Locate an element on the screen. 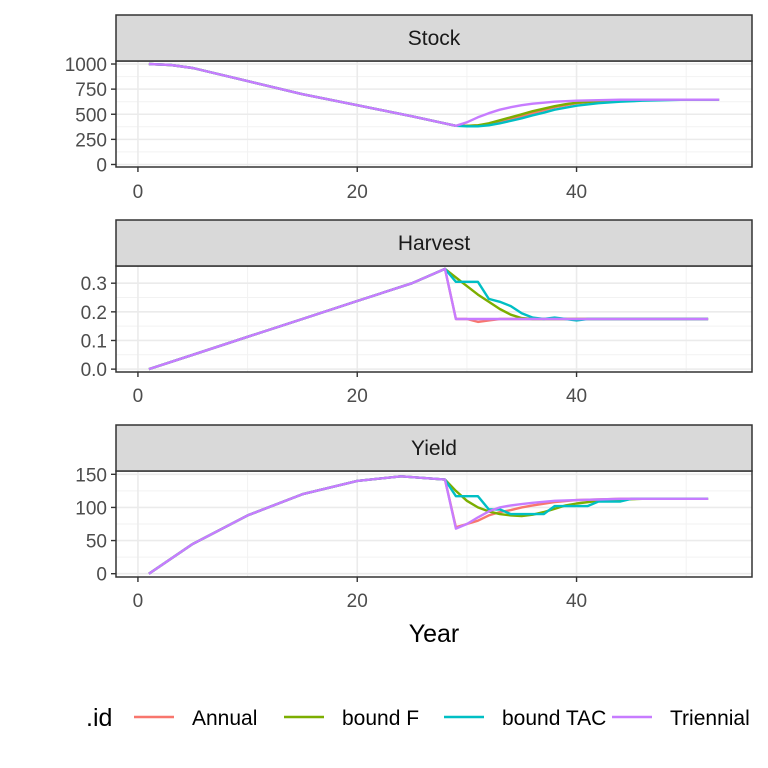  legend-label-bound-f: bound F is located at coordinates (380, 718).